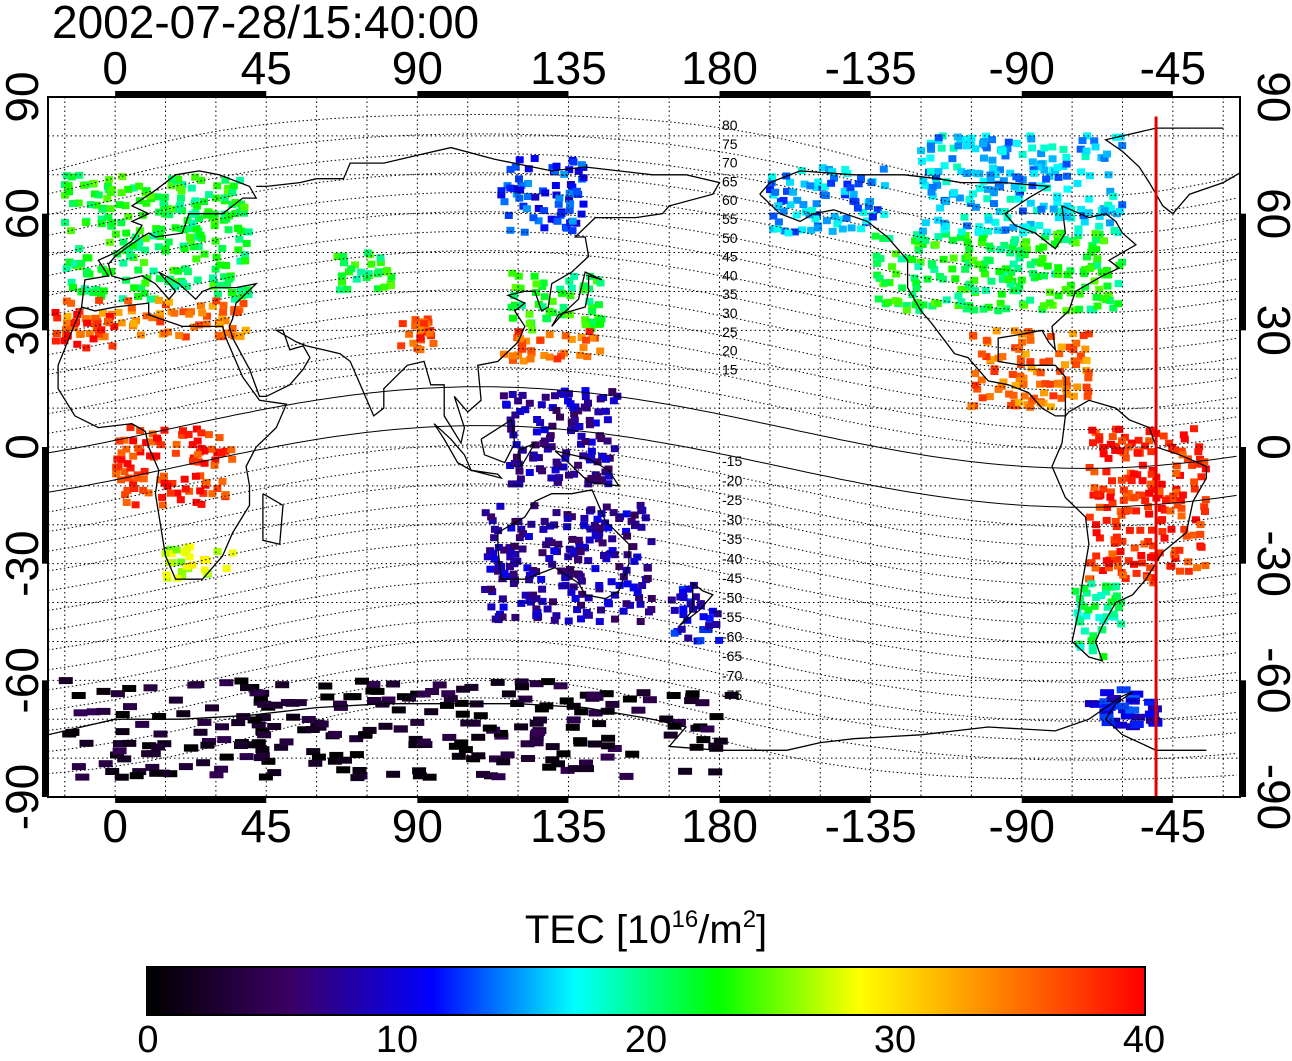  What do you see at coordinates (487, 474) in the screenshot?
I see `coastline` at bounding box center [487, 474].